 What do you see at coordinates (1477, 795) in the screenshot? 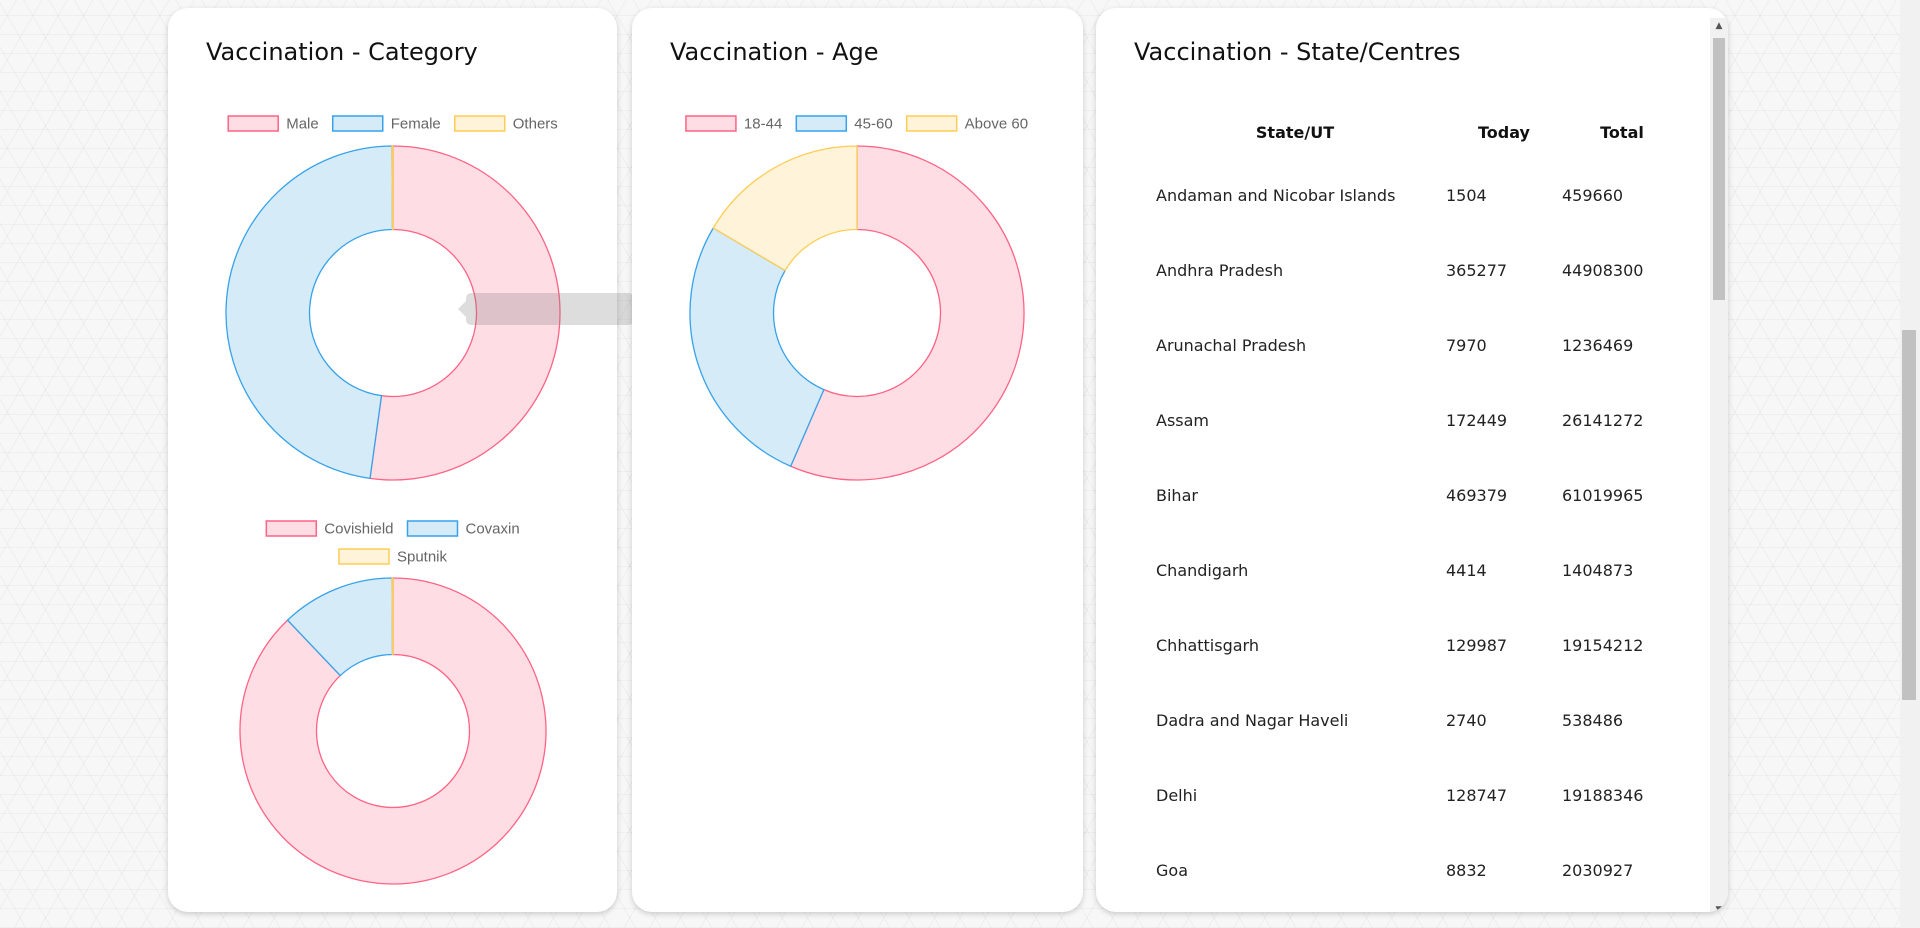
I see `today-count: 128747` at bounding box center [1477, 795].